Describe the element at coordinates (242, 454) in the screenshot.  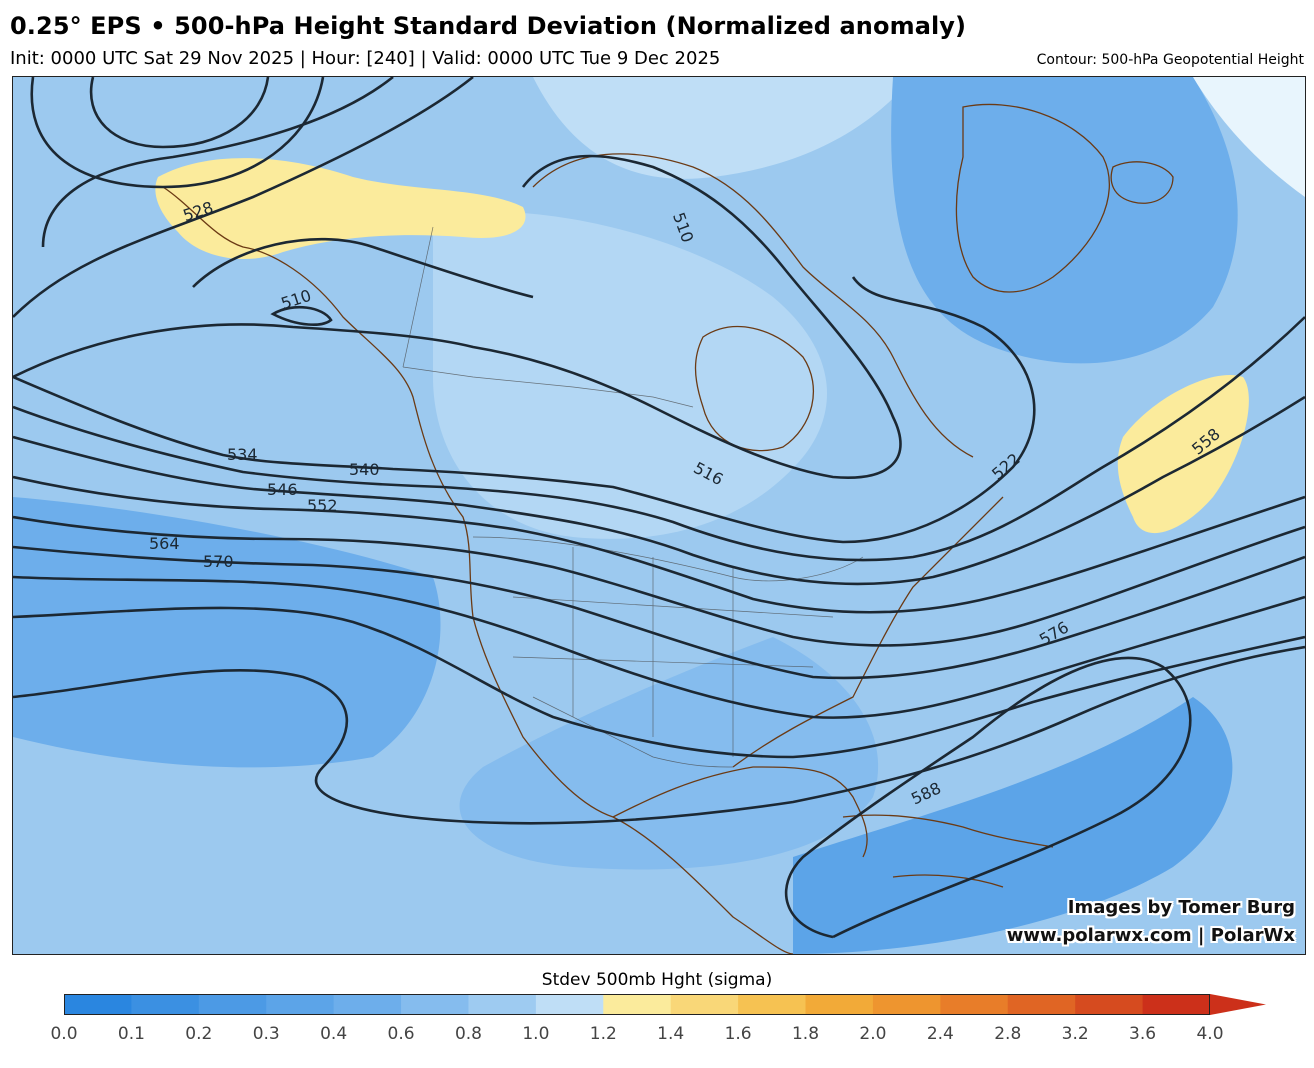
I see `contour-label-534: 534` at that location.